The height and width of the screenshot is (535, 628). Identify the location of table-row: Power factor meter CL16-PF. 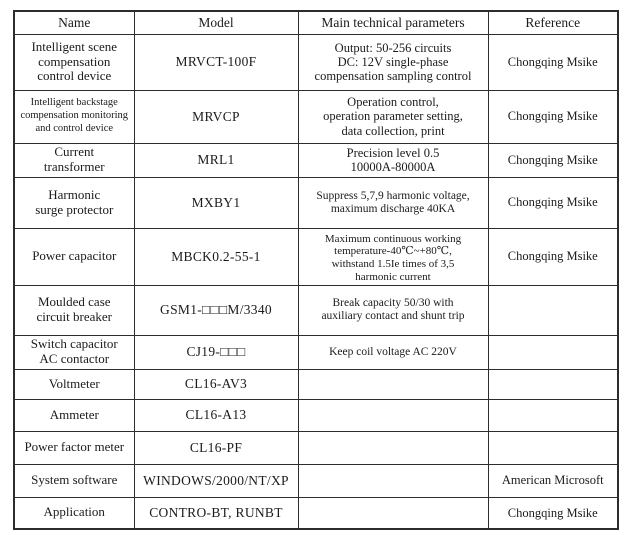
(316, 447).